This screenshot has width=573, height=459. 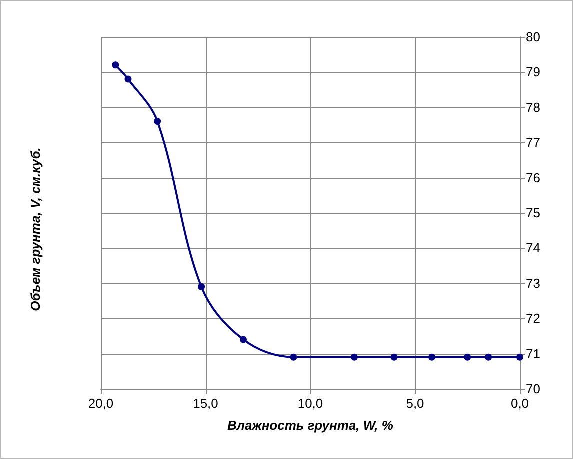 I want to click on y-tick-label: 79, so click(x=533, y=72).